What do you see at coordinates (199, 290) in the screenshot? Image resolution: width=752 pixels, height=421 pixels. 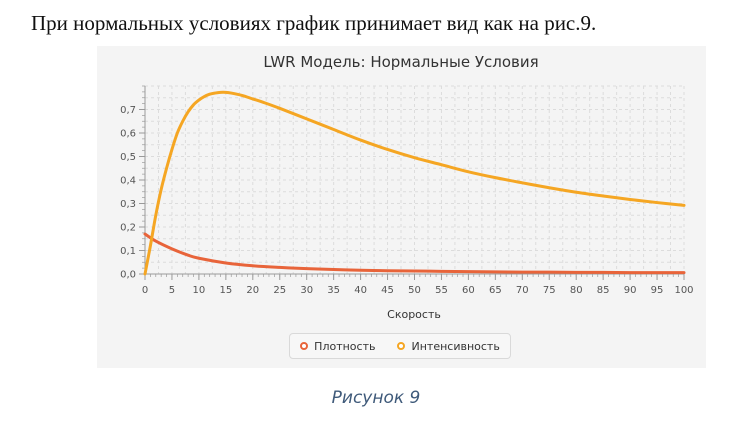 I see `x-tick-label: 10` at bounding box center [199, 290].